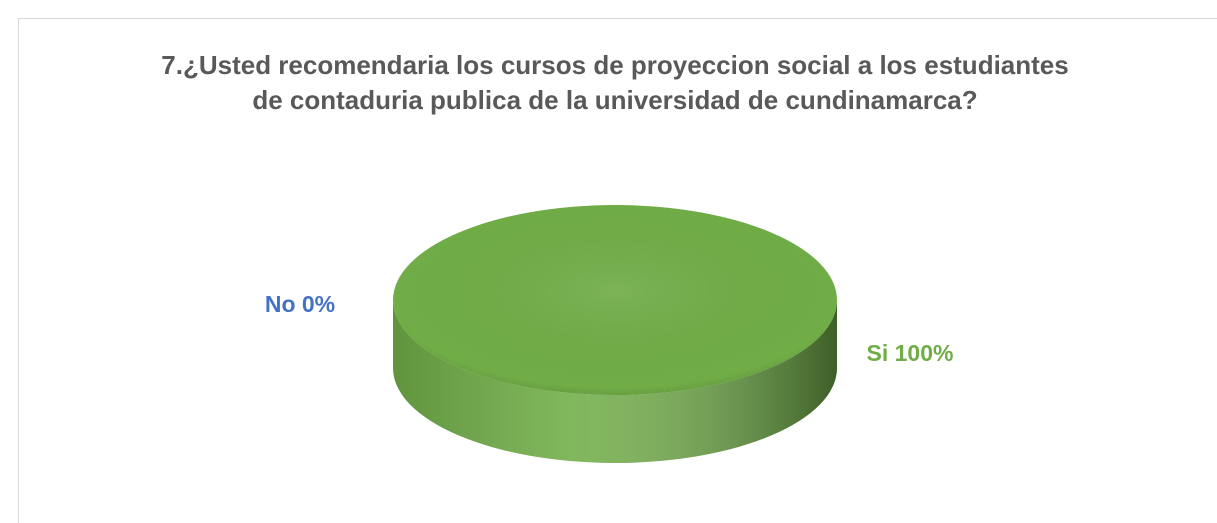 This screenshot has width=1217, height=523. What do you see at coordinates (300, 304) in the screenshot?
I see `data-label: No 0%` at bounding box center [300, 304].